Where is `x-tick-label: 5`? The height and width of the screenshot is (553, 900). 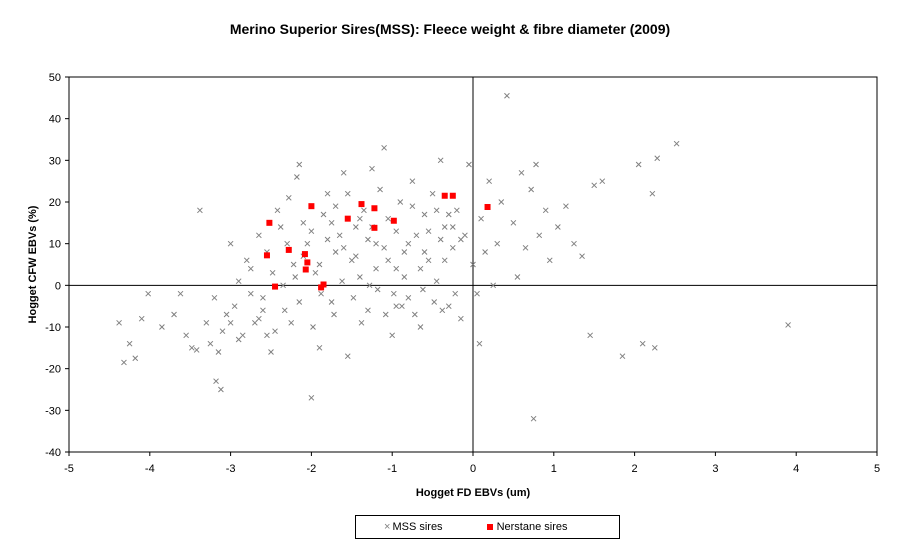 x-tick-label: 5 is located at coordinates (877, 469).